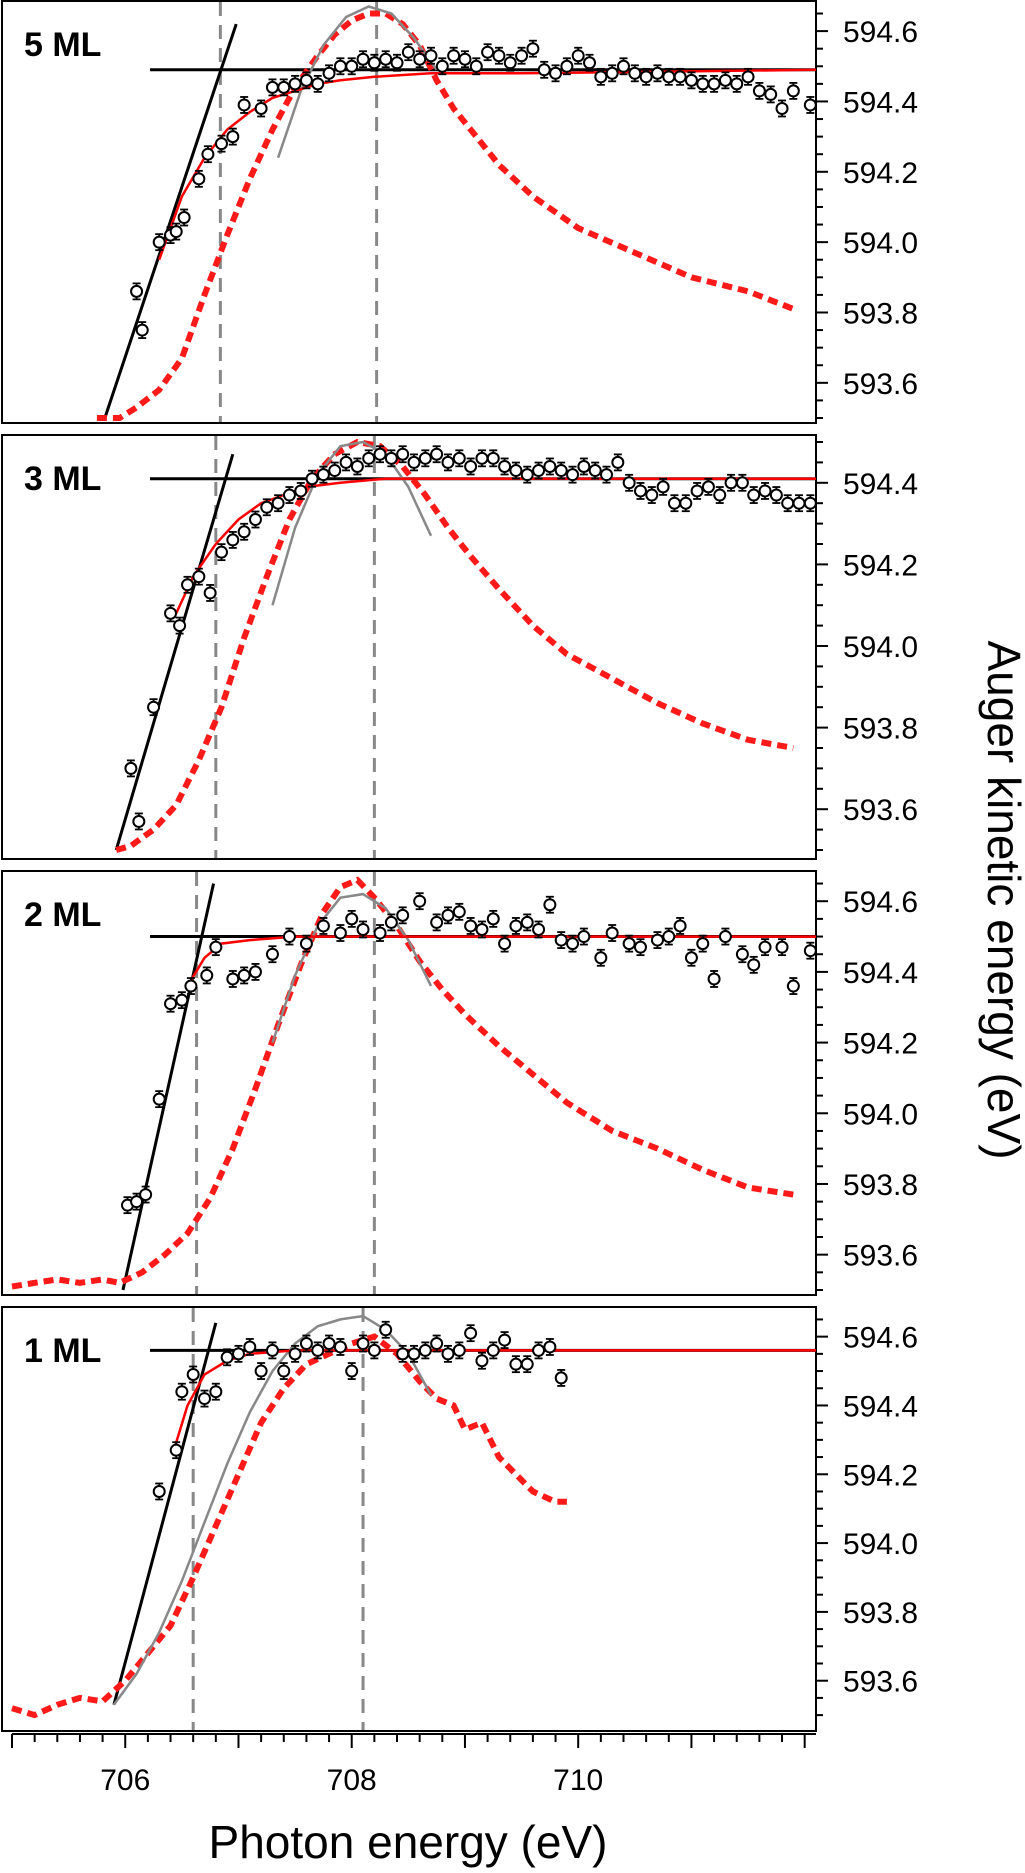 The height and width of the screenshot is (1873, 1025). Describe the element at coordinates (493, 1401) in the screenshot. I see `step-fit-curve` at that location.